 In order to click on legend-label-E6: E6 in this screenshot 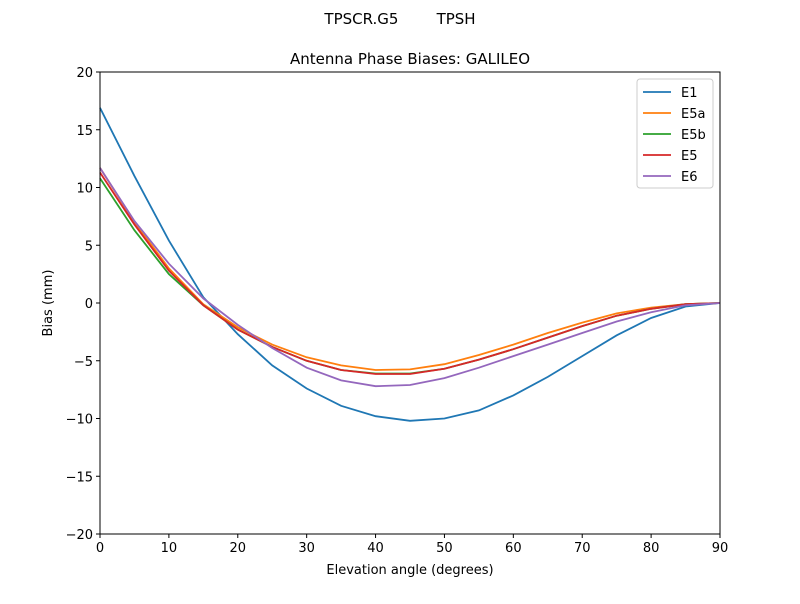, I will do `click(689, 177)`.